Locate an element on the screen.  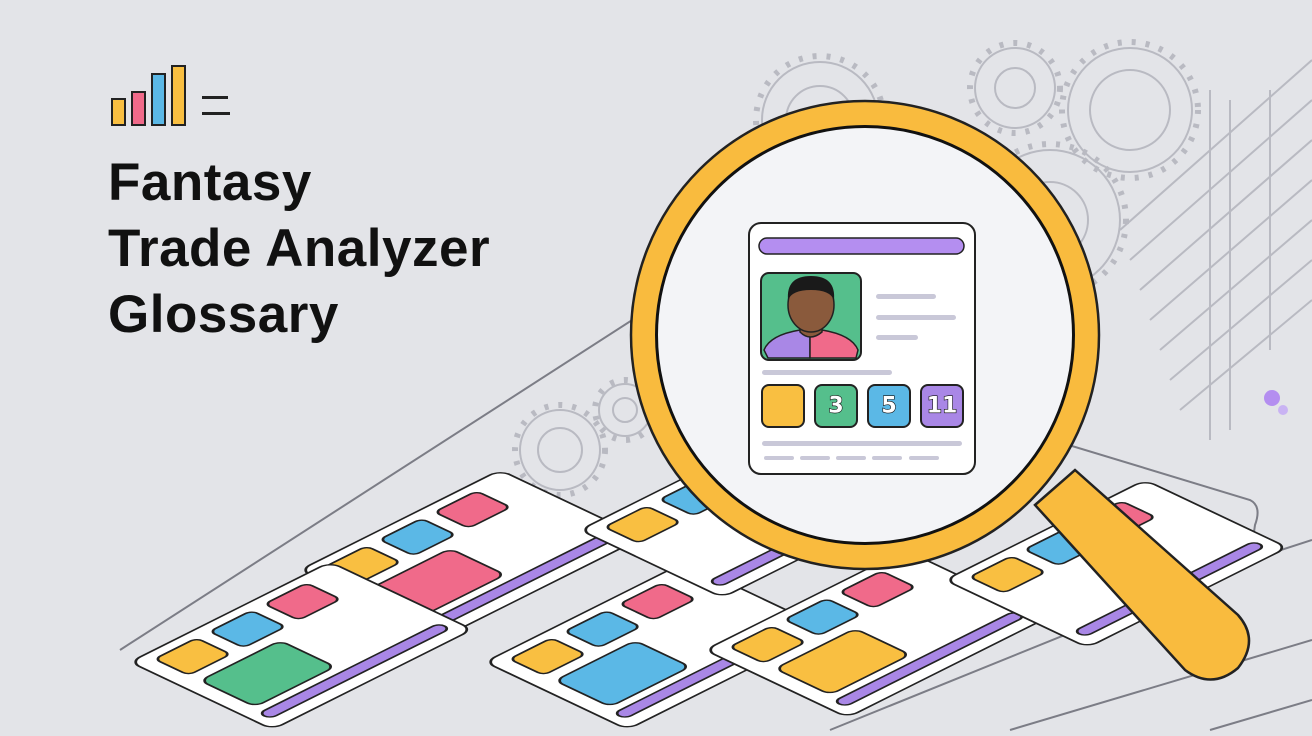
stat-badge: 3 is located at coordinates (836, 406).